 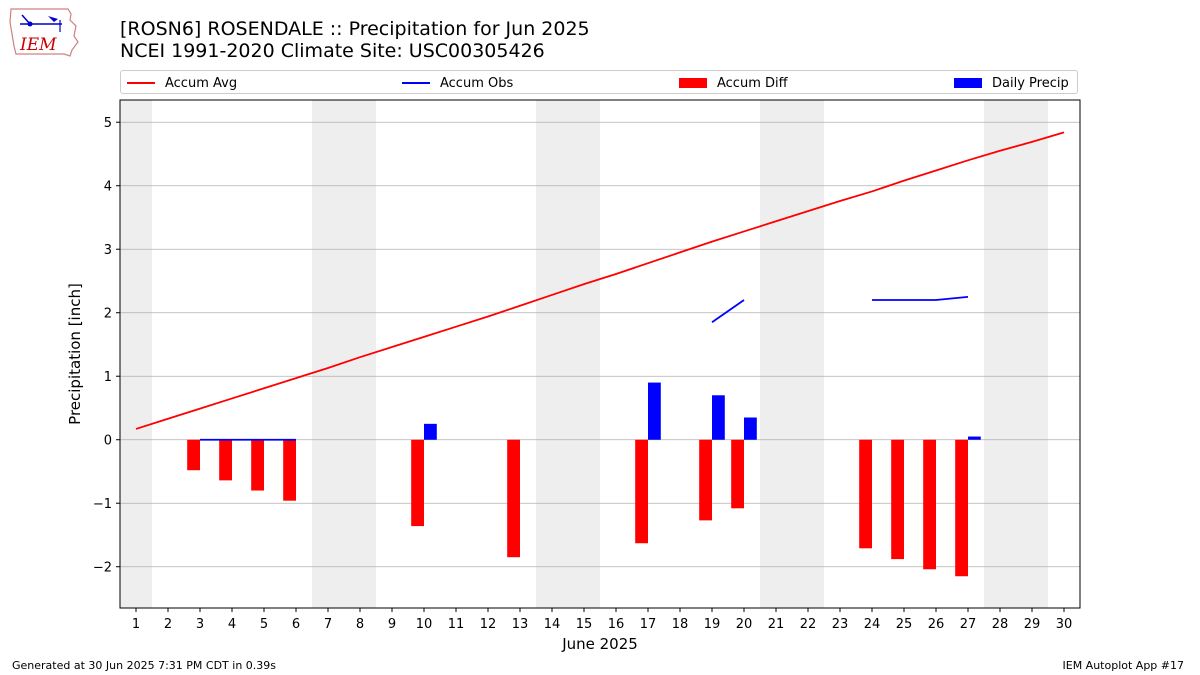 What do you see at coordinates (520, 624) in the screenshot?
I see `x-tick-label: 13` at bounding box center [520, 624].